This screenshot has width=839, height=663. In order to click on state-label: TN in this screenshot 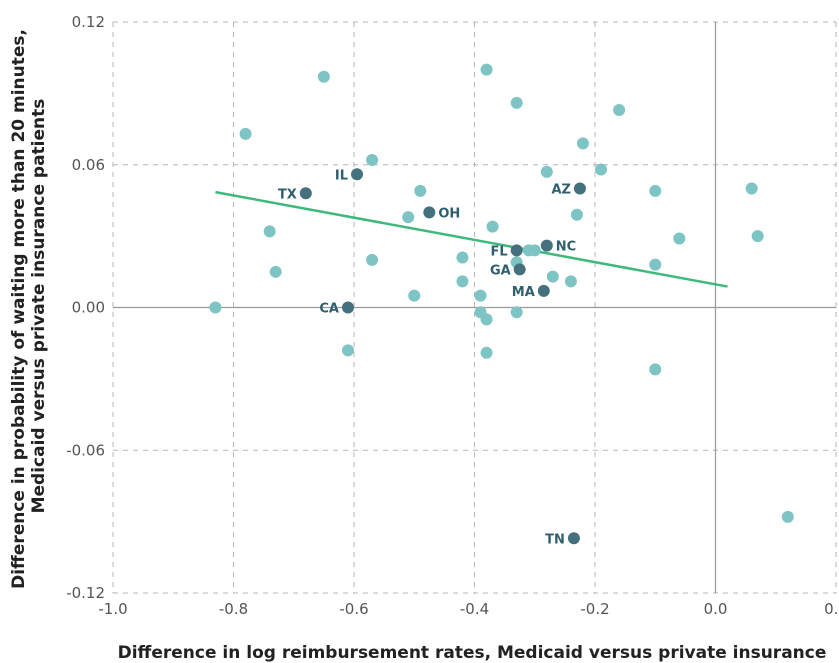, I will do `click(555, 539)`.